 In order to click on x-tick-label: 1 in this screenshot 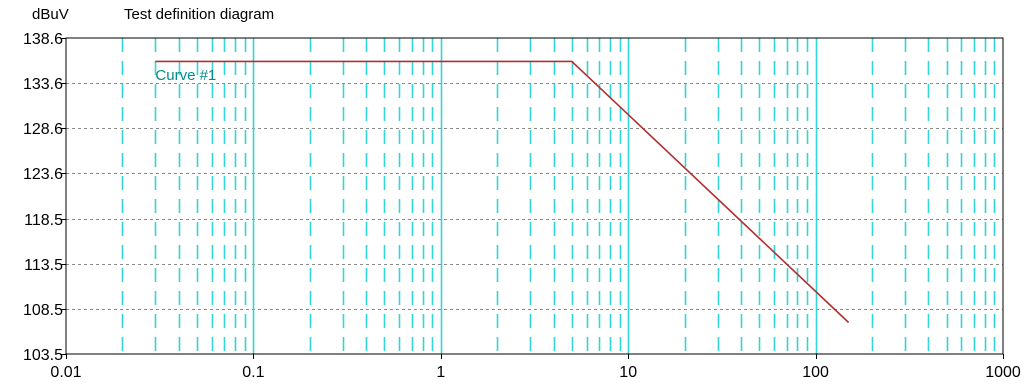, I will do `click(440, 372)`.